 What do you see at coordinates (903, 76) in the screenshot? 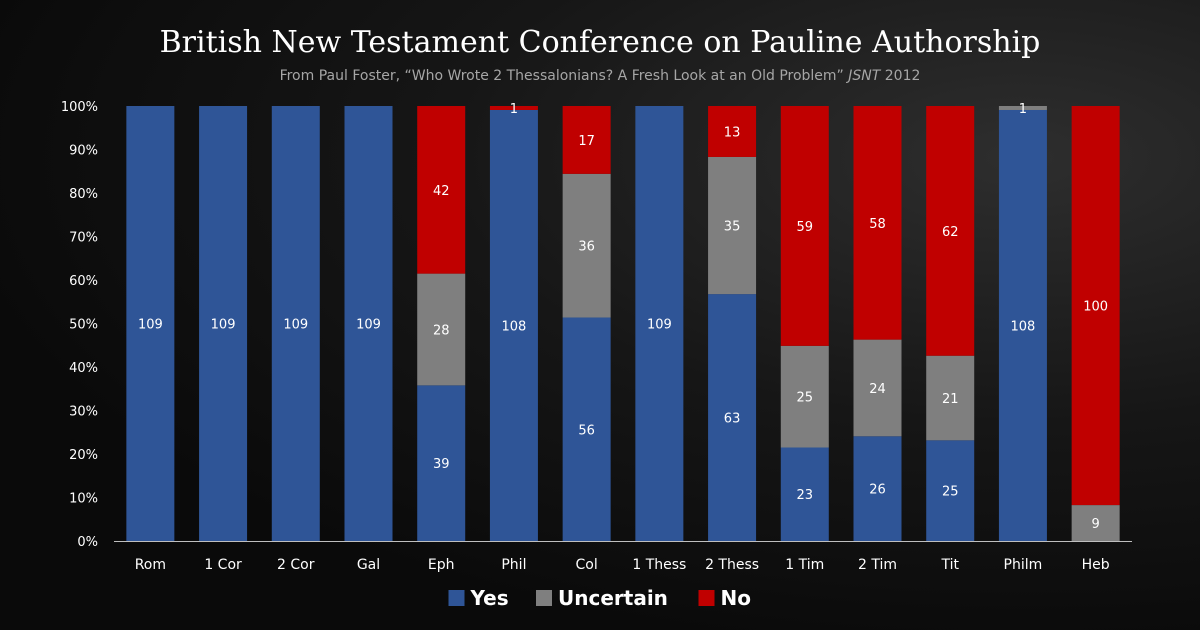
I see `subtitle-year: 2012` at bounding box center [903, 76].